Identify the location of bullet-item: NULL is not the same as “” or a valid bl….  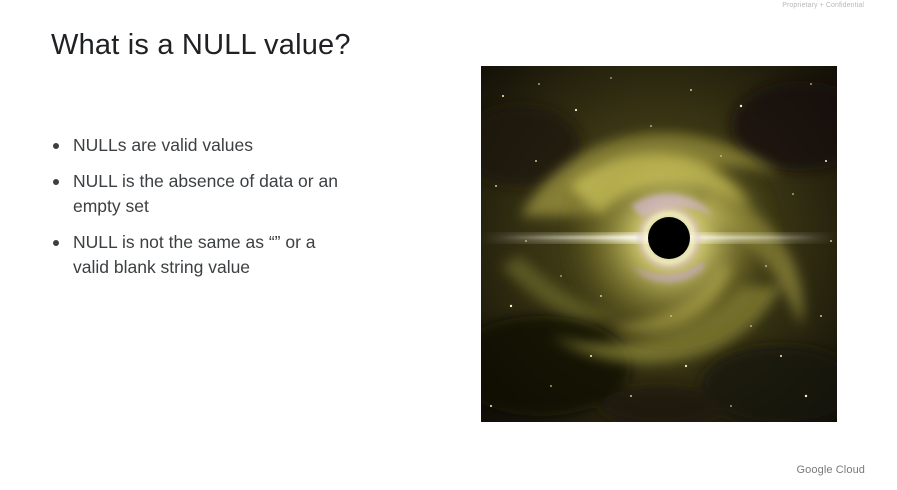
(201, 255).